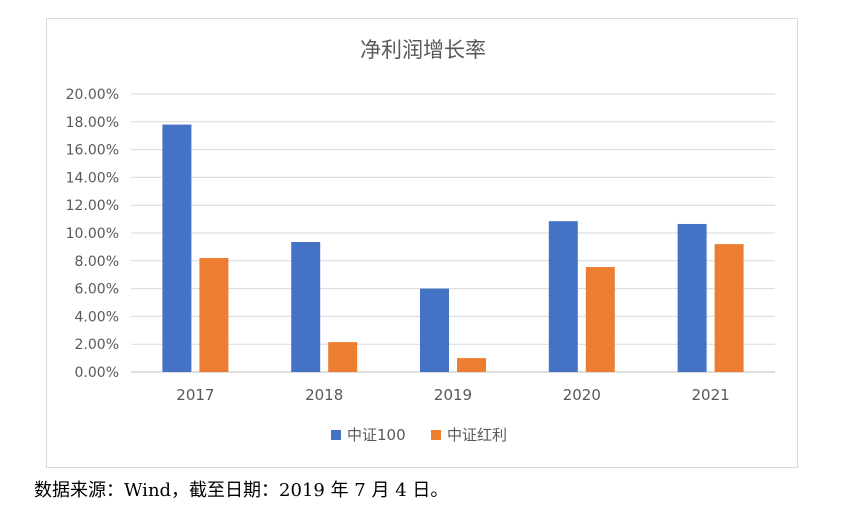 The image size is (849, 511). Describe the element at coordinates (419, 435) in the screenshot. I see `legend: 中证100 中证红利` at that location.